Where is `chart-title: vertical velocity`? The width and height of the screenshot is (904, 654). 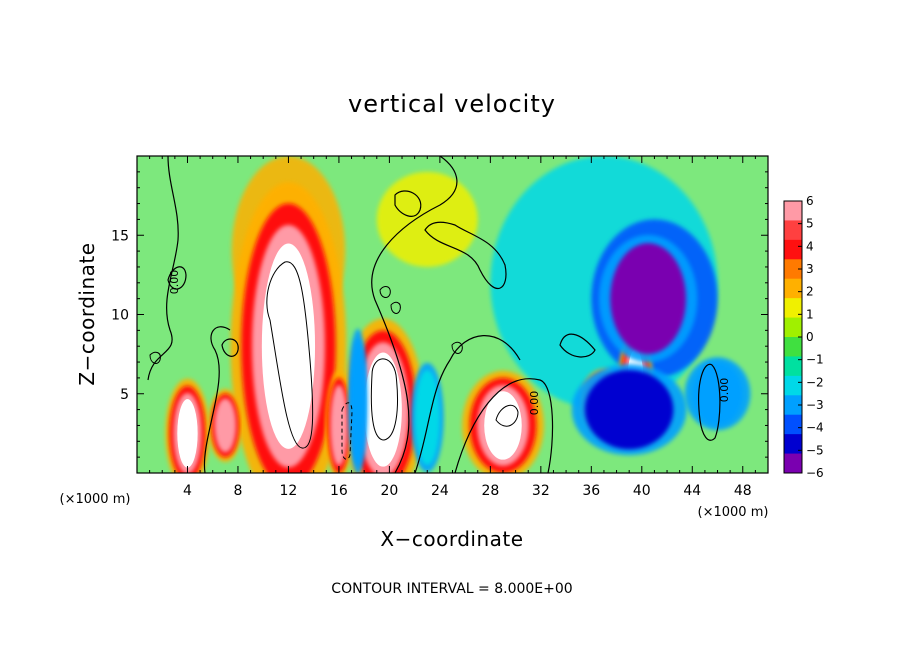 chart-title: vertical velocity is located at coordinates (452, 104).